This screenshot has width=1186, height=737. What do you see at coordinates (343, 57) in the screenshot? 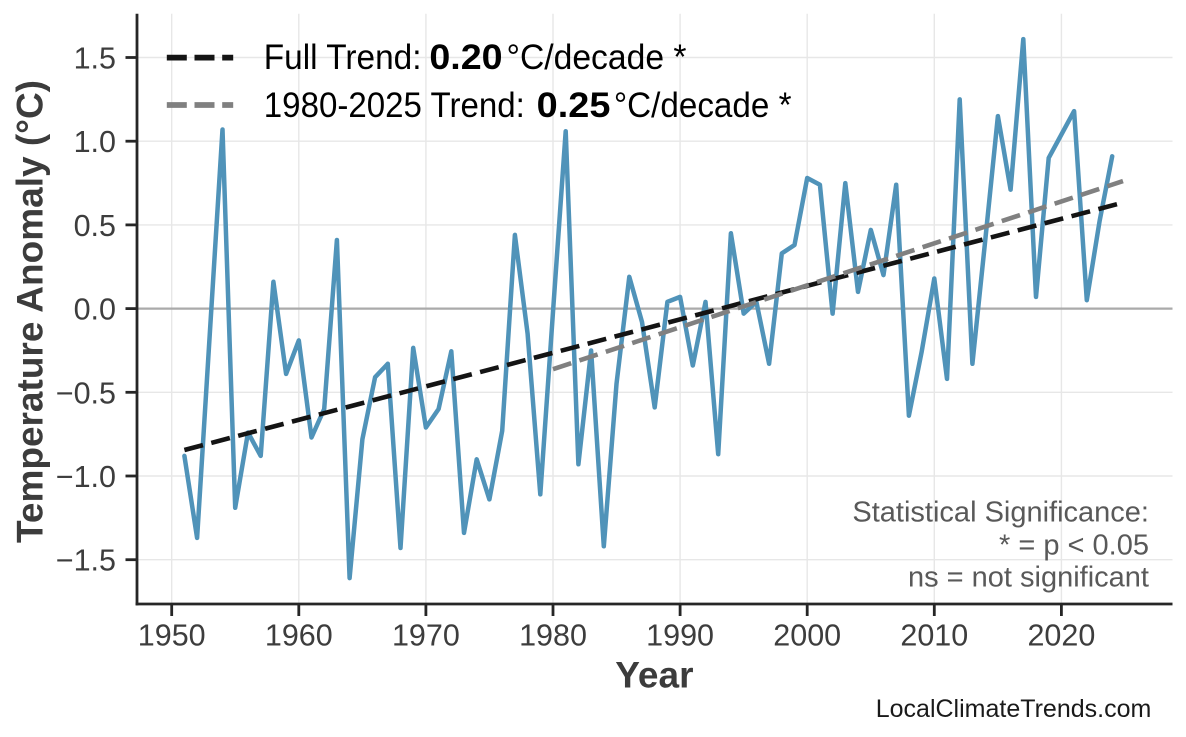
I see `svg-text: Full Trend:` at bounding box center [343, 57].